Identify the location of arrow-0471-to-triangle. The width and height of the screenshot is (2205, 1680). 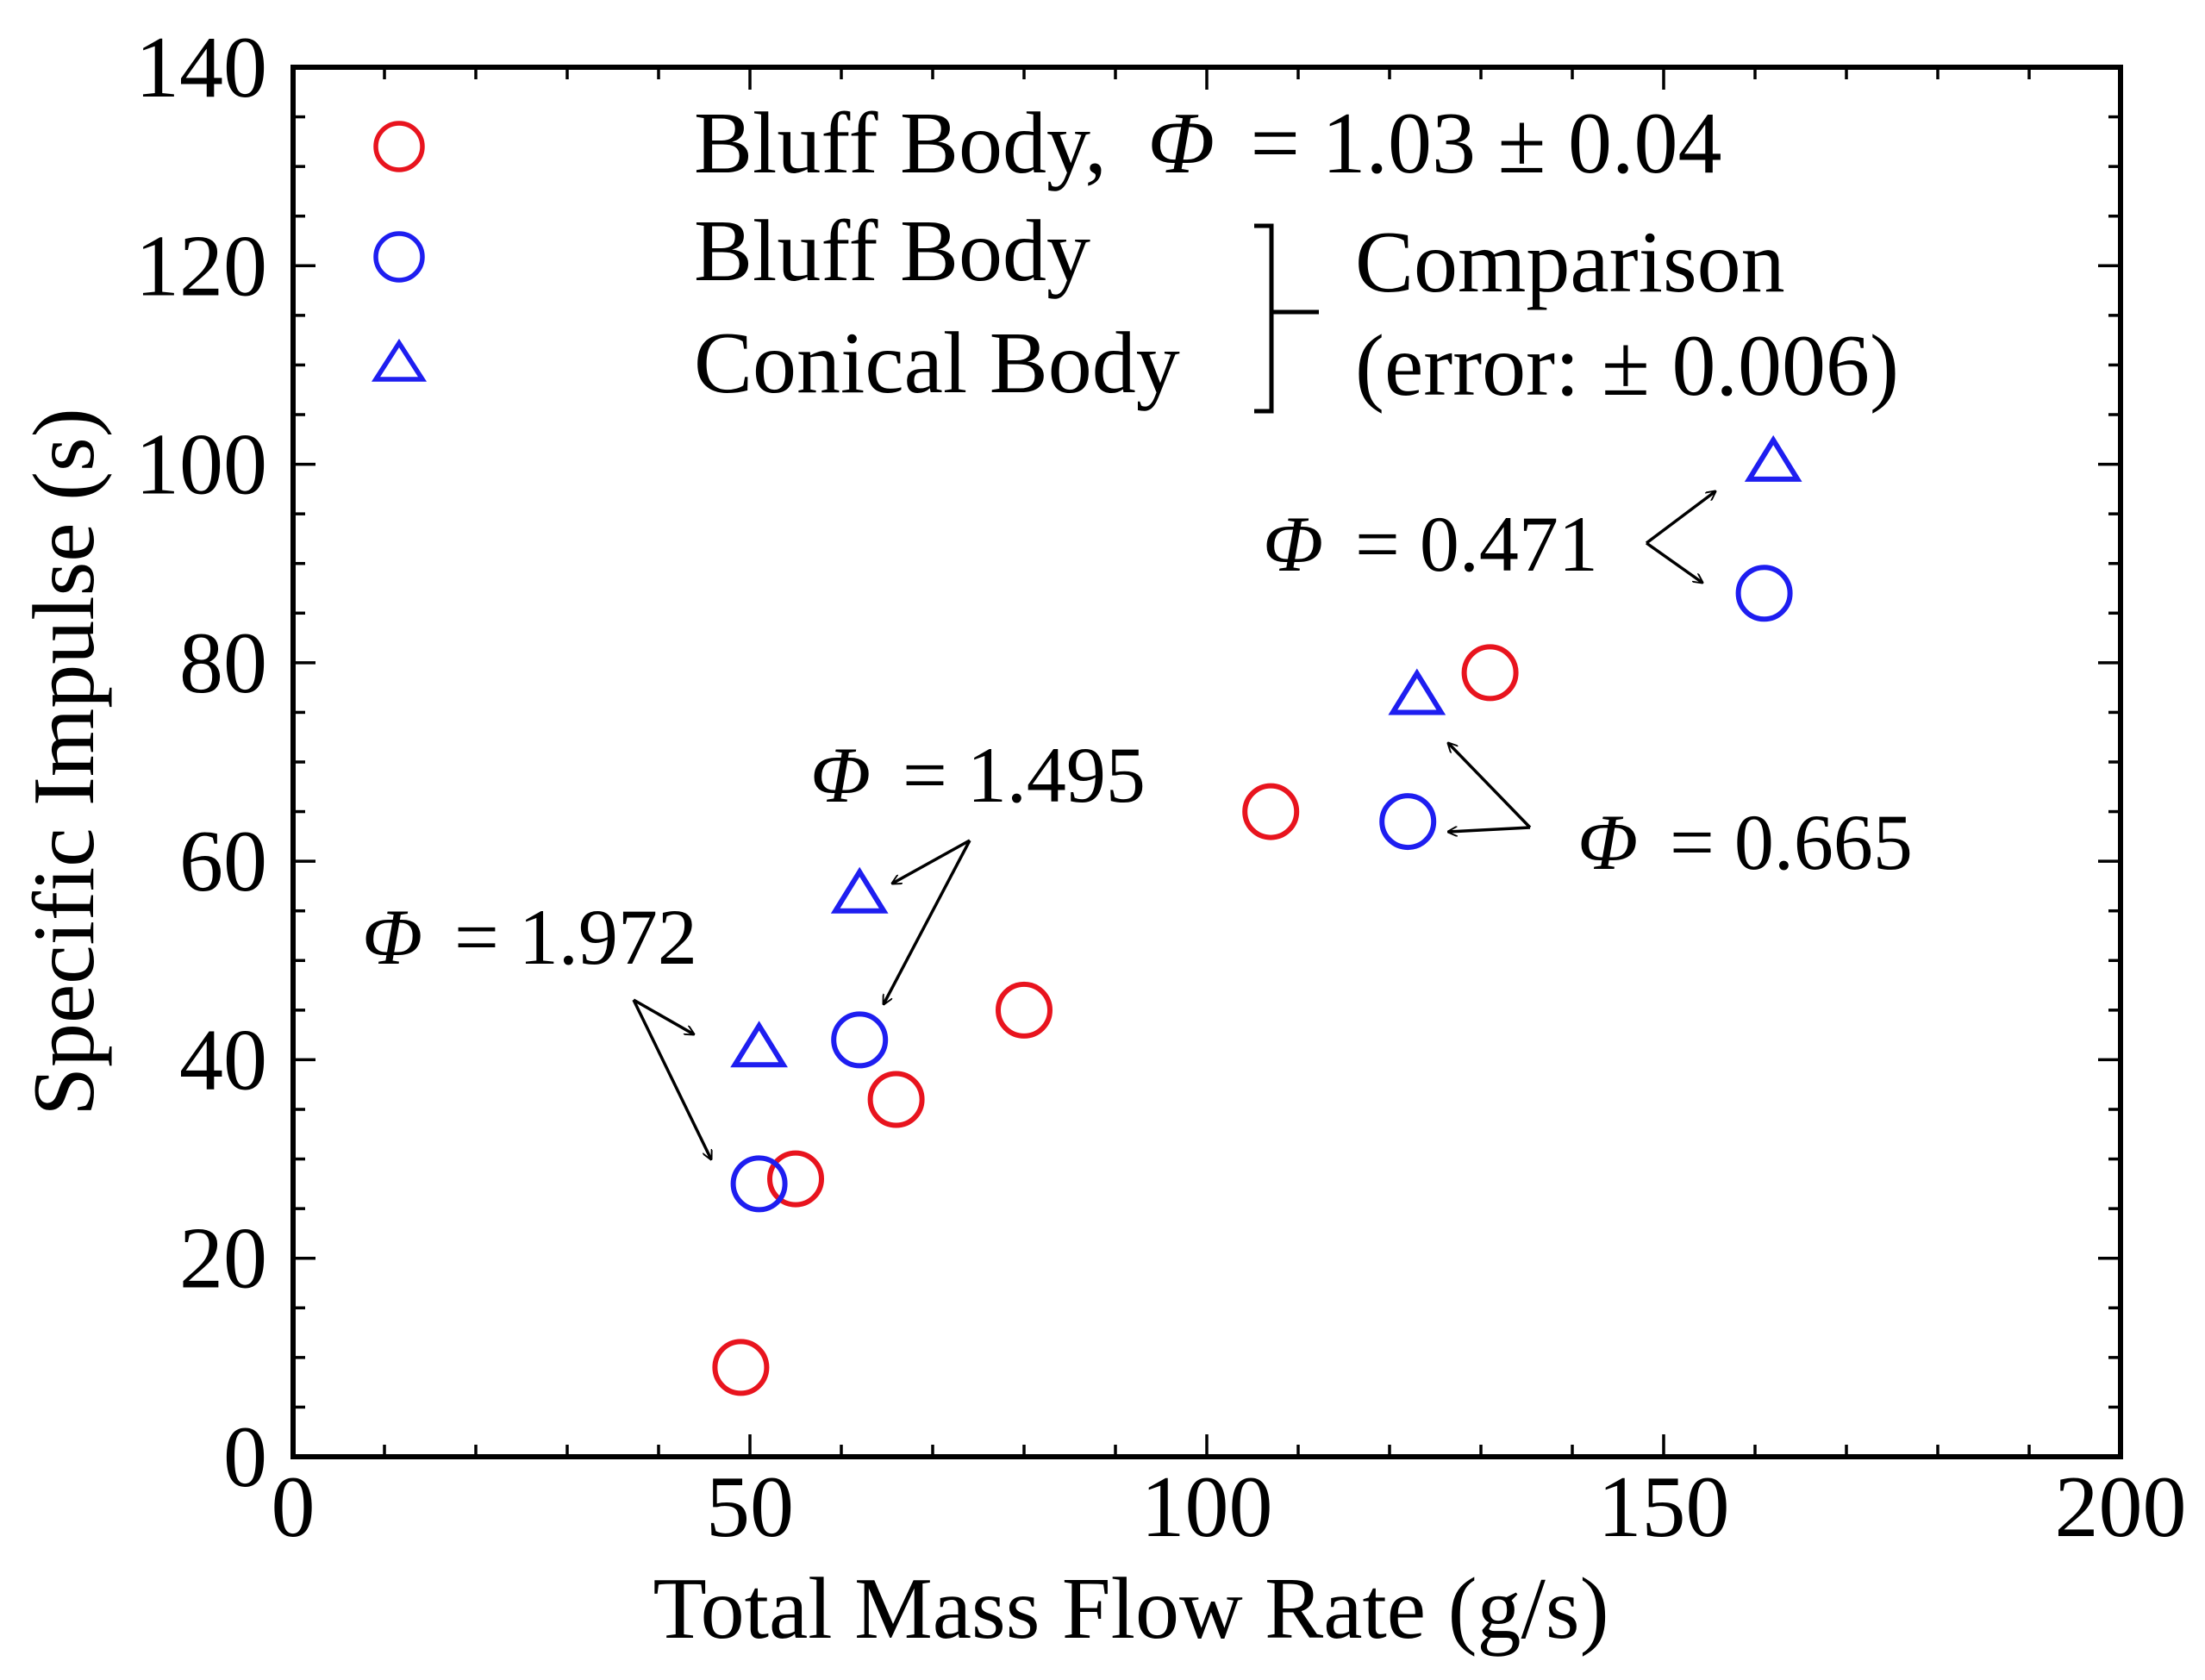
(1680, 518).